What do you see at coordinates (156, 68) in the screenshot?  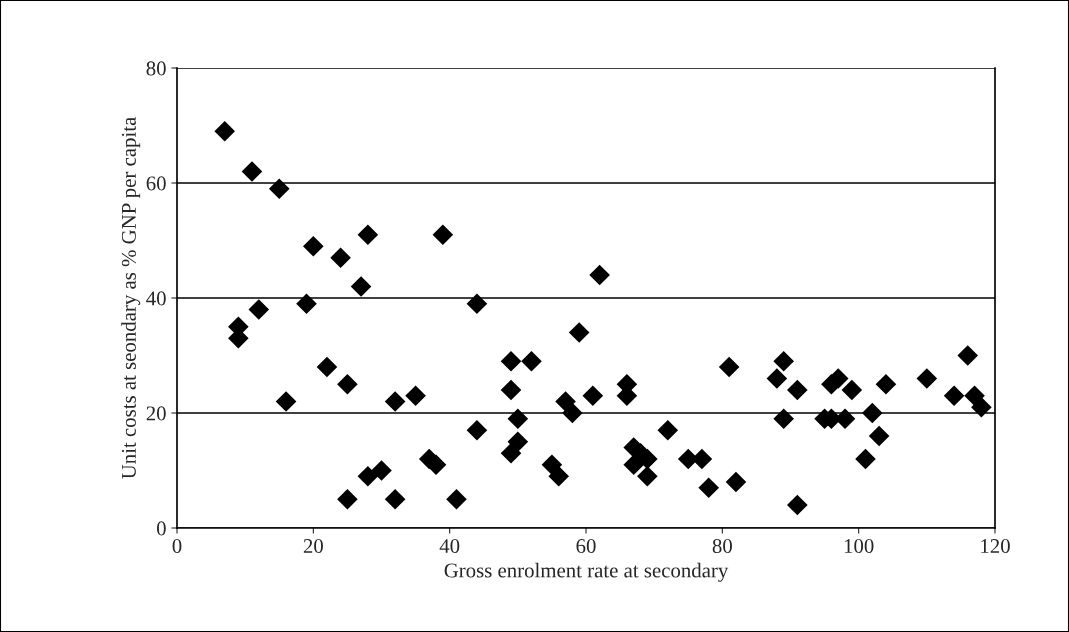 I see `y-tick-label: 80` at bounding box center [156, 68].